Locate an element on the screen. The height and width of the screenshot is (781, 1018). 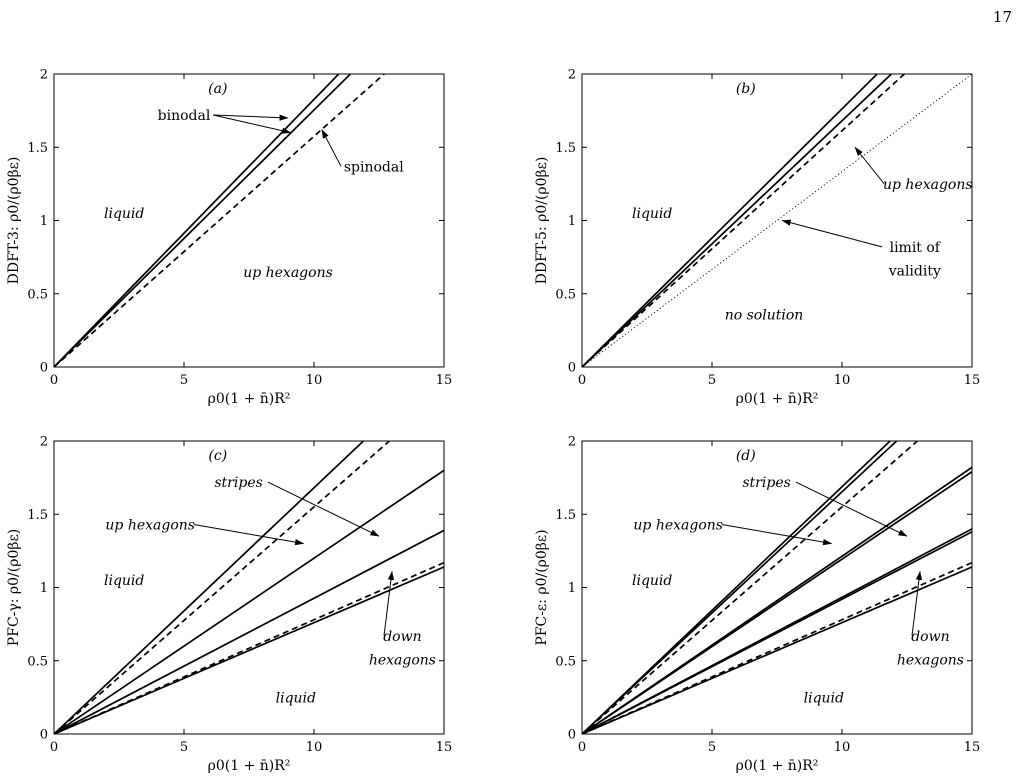
y-axis-label: DDFT-3: ρ0/(ρ0βε) is located at coordinates (14, 221).